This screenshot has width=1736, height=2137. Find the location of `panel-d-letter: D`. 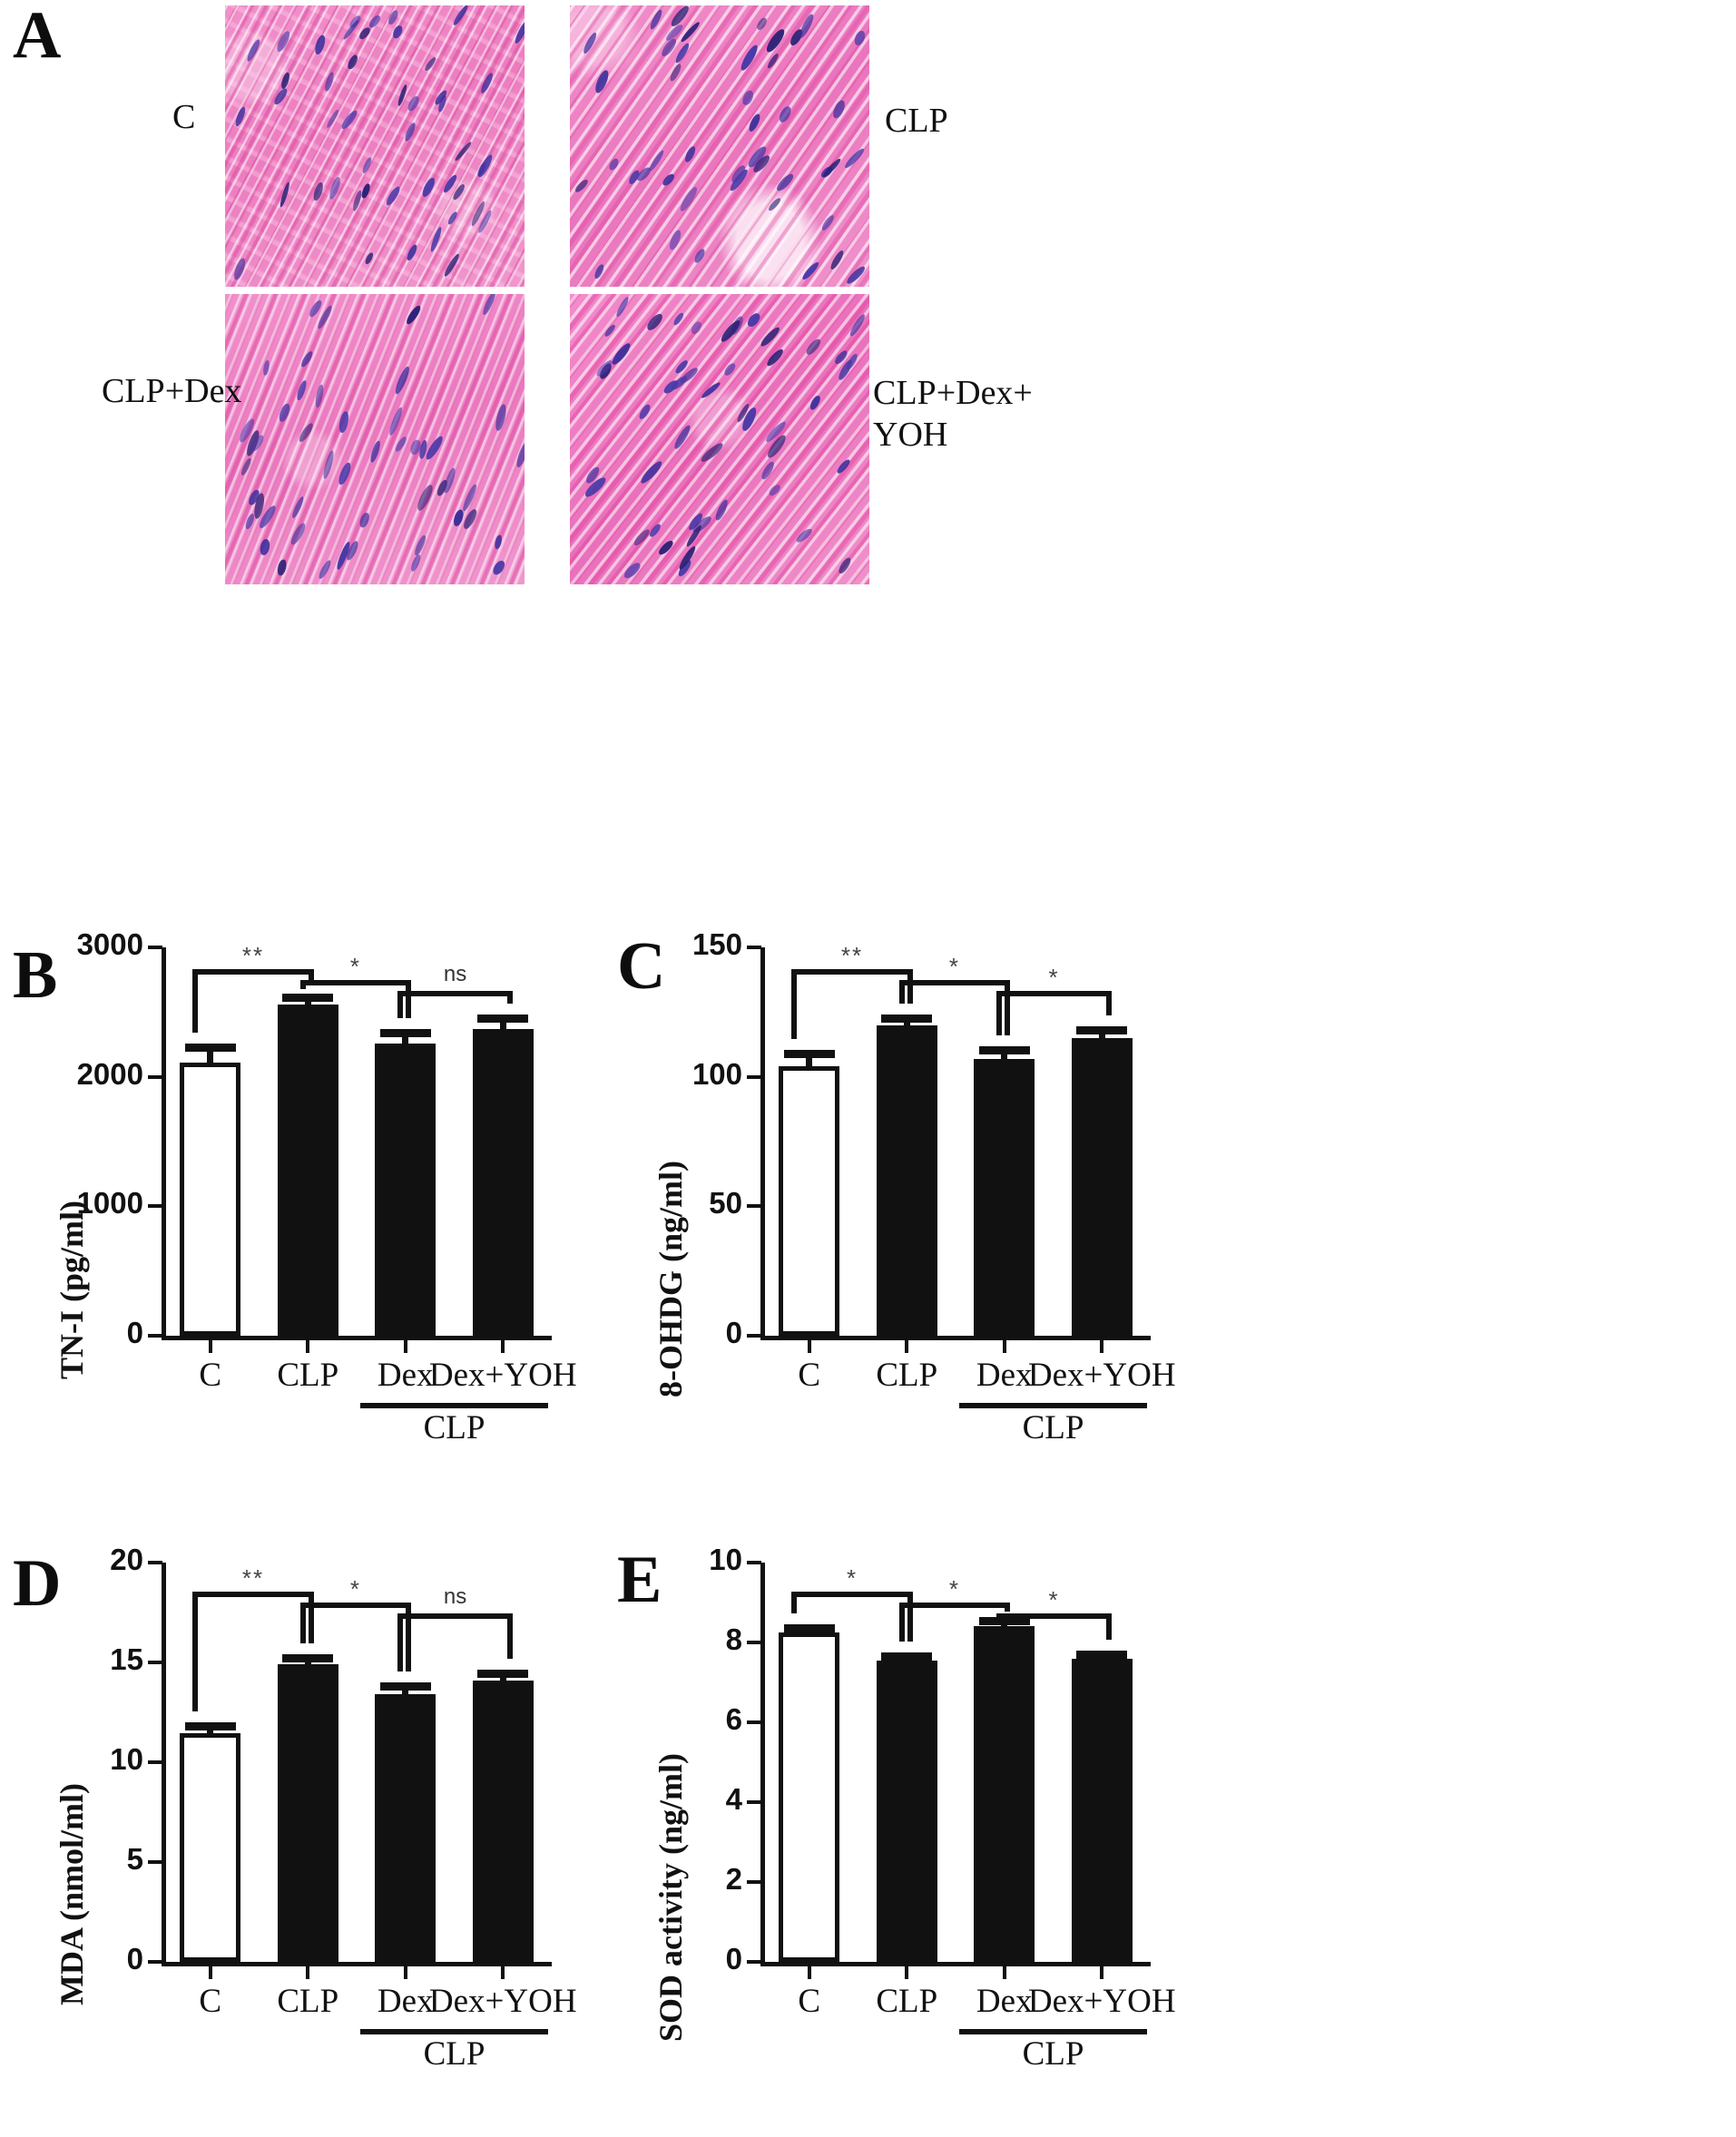

panel-d-letter: D is located at coordinates (37, 1583).